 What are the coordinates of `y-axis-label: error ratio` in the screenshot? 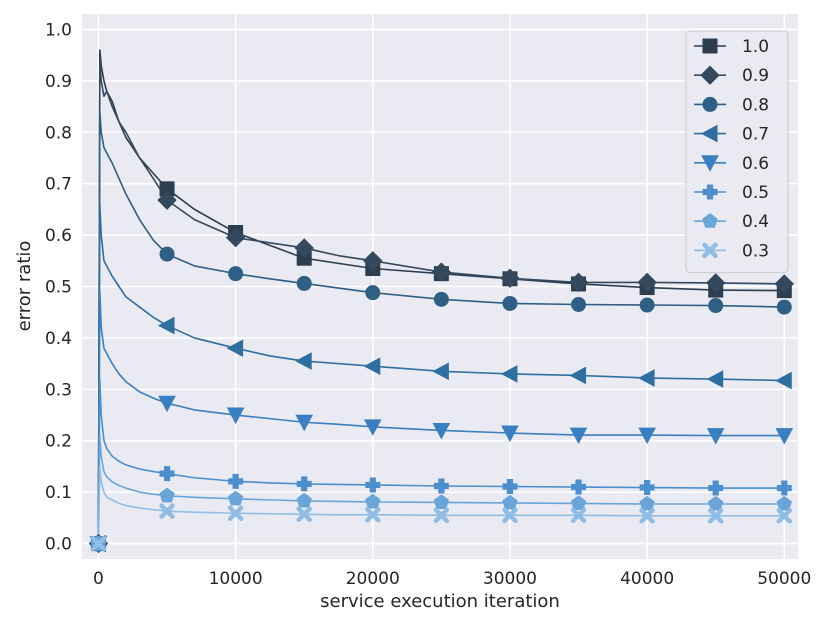 It's located at (24, 286).